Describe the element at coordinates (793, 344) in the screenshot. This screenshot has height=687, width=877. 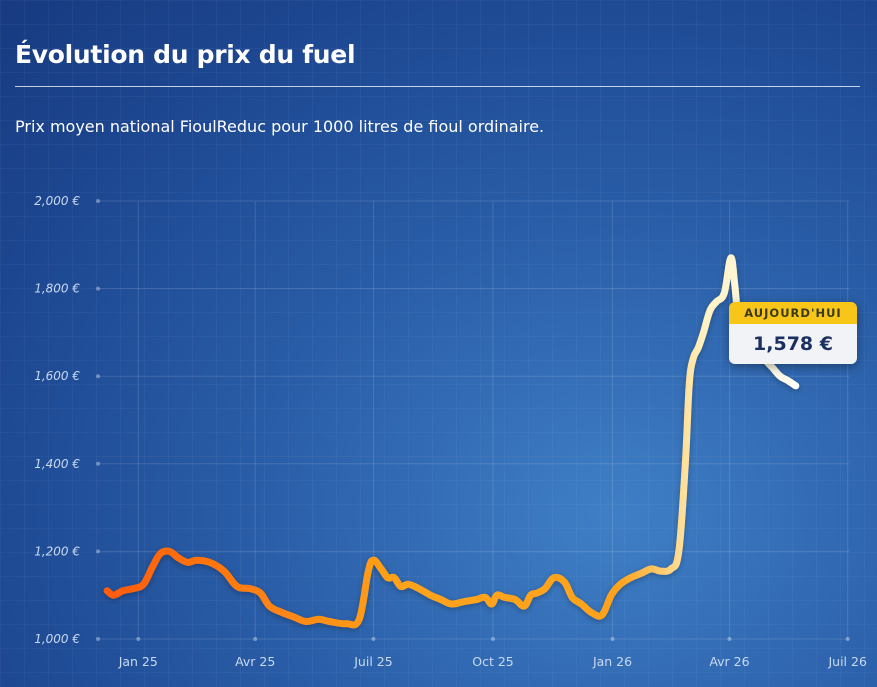
I see `tooltip-value: 1,578 €` at that location.